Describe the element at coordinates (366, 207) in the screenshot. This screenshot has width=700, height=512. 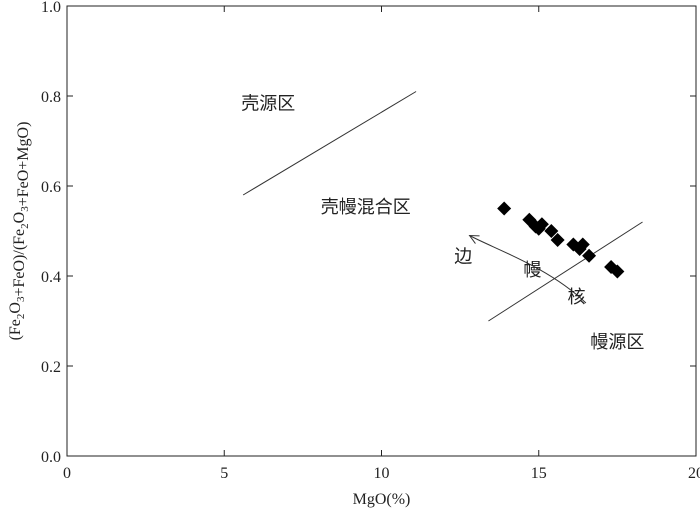
I see `region-label: 壳幔混合区` at that location.